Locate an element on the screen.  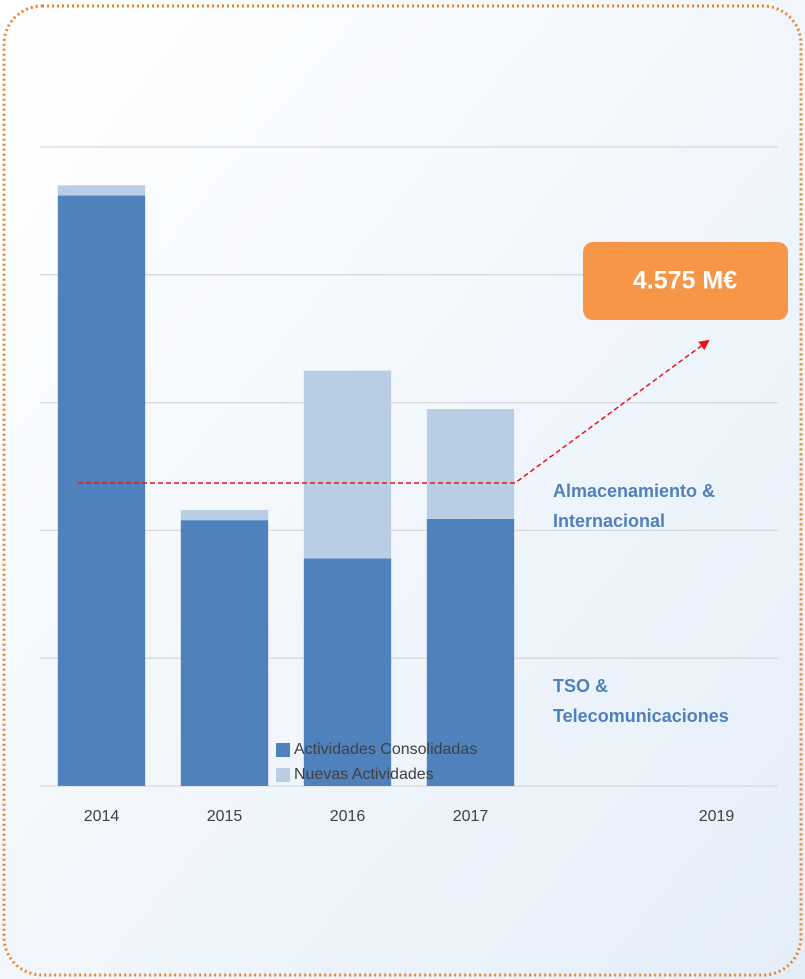
lower-label: TSO & is located at coordinates (580, 686).